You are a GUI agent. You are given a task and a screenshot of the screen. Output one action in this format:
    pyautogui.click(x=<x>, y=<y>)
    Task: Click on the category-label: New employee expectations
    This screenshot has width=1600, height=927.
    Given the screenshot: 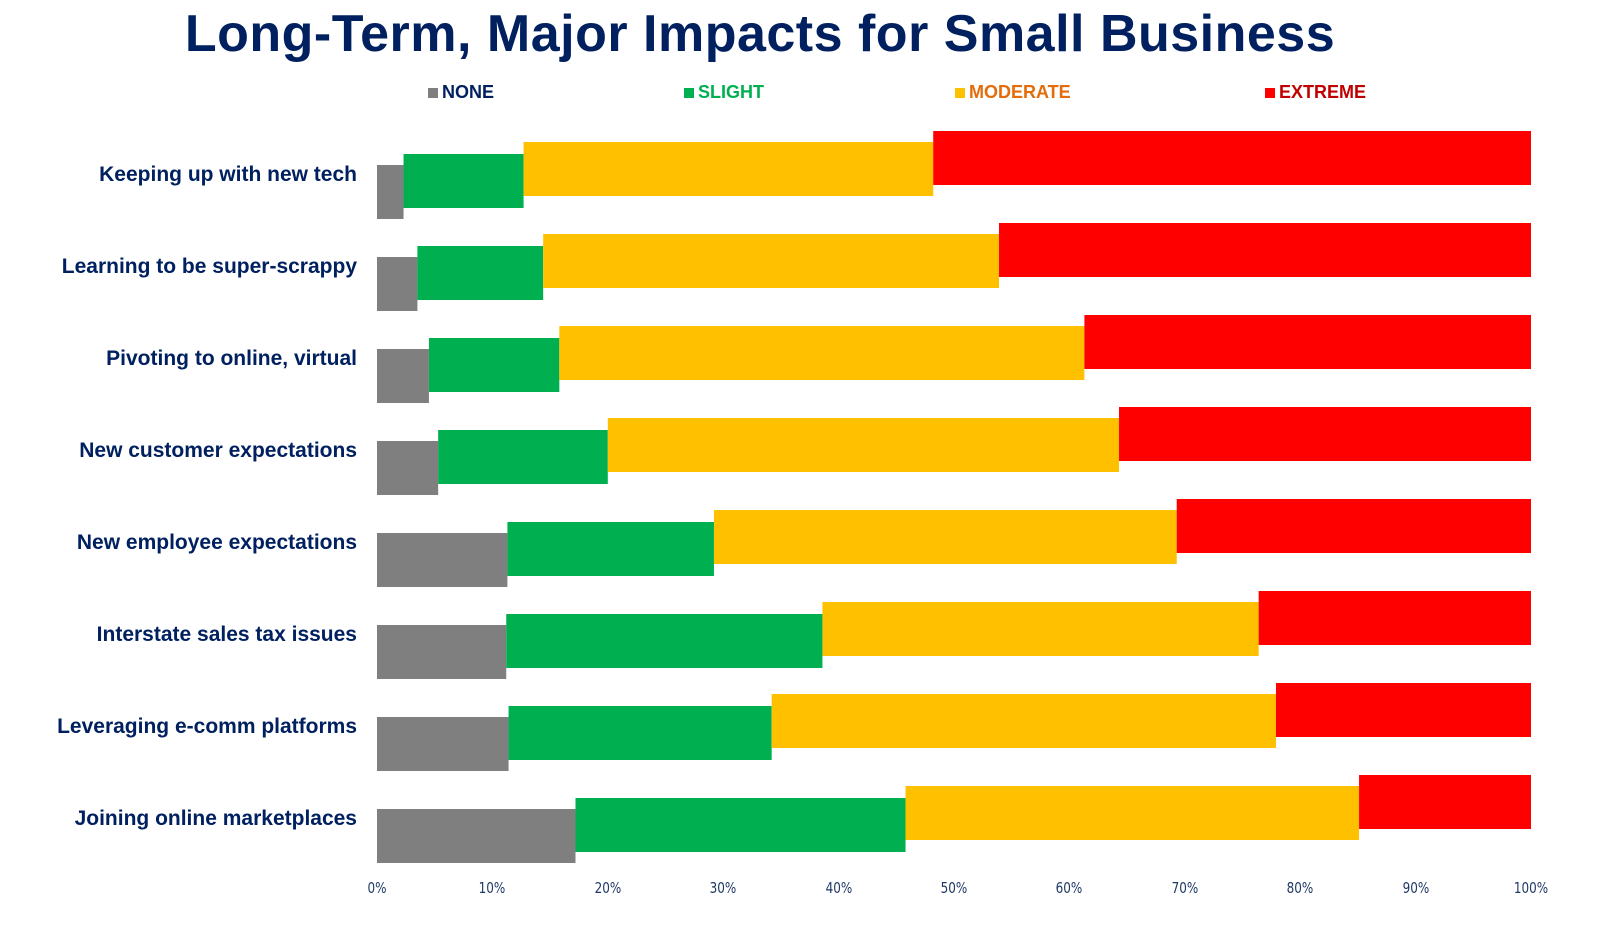 What is the action you would take?
    pyautogui.click(x=216, y=542)
    